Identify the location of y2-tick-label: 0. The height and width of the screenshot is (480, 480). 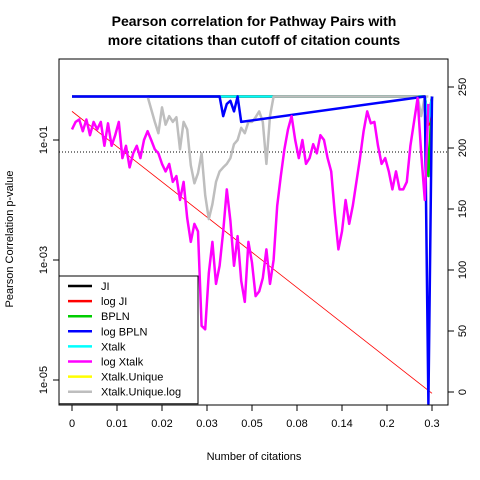
(463, 392).